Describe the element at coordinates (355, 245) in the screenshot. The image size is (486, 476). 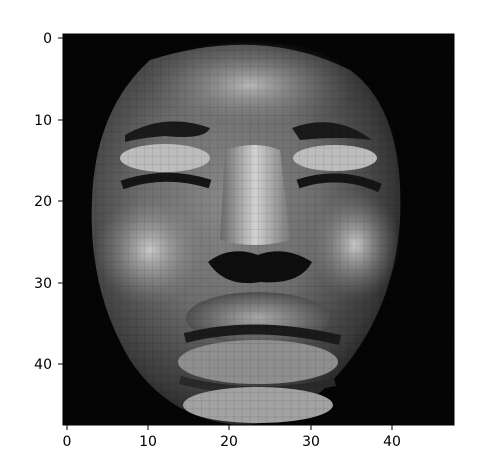
I see `right-cheek` at that location.